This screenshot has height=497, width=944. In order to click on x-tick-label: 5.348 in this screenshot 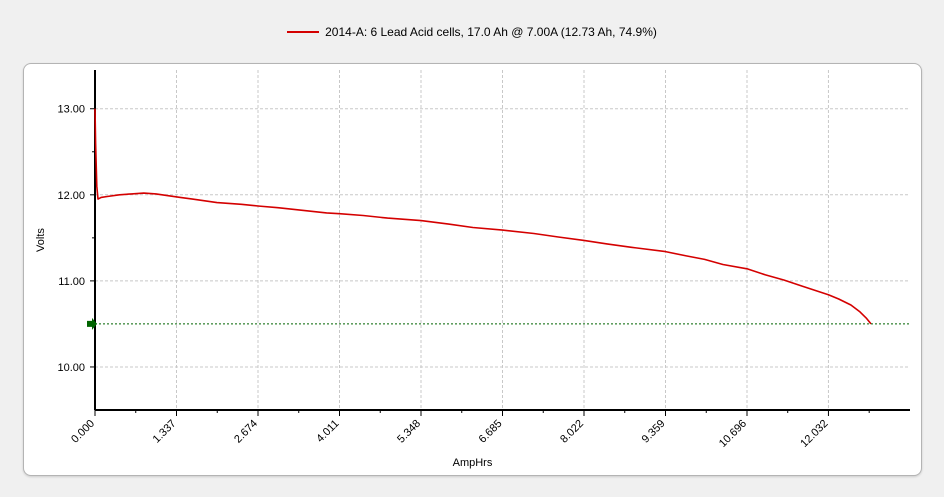, I will do `click(409, 432)`.